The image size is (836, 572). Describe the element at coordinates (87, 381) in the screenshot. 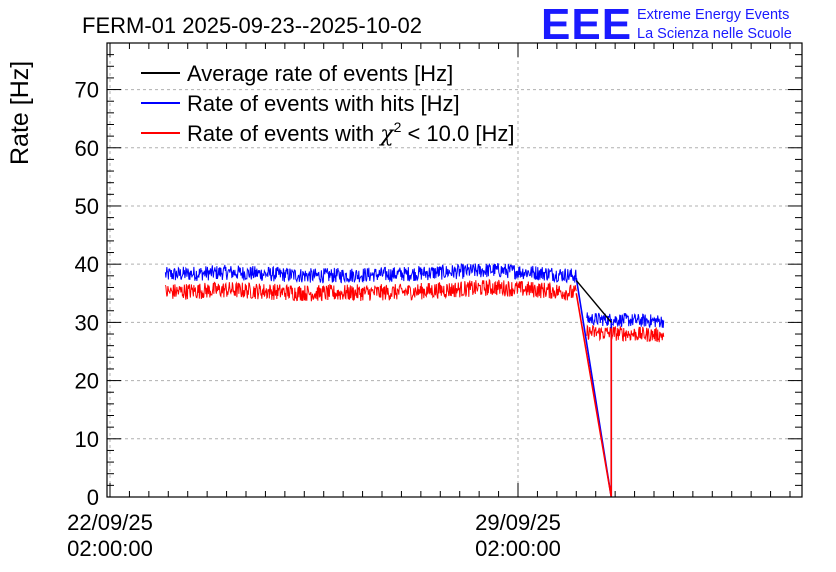

I see `y-tick-label: 20` at that location.